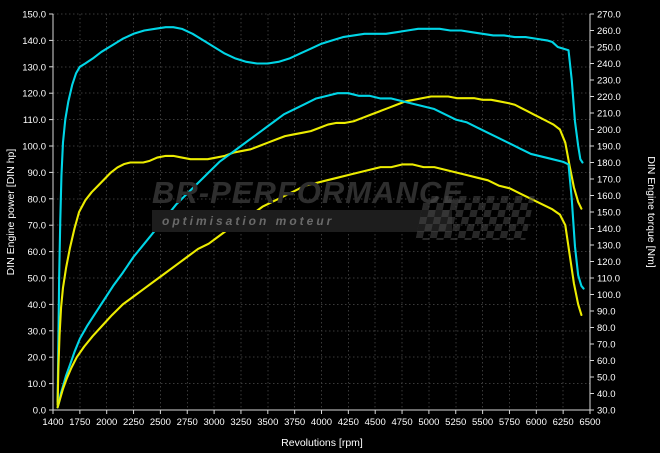 The height and width of the screenshot is (453, 660). What do you see at coordinates (37, 305) in the screenshot?
I see `left-axis-tick-label: 40.0` at bounding box center [37, 305].